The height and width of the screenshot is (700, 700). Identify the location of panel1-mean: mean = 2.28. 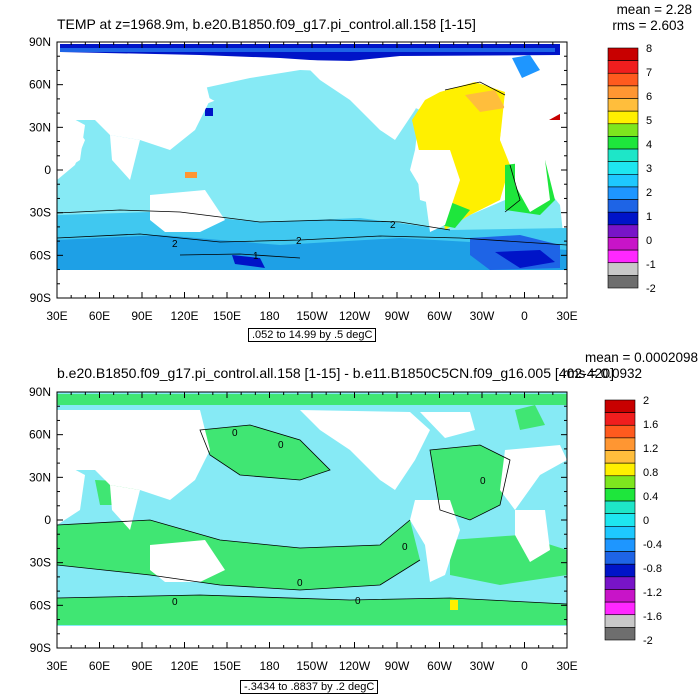
(654, 9).